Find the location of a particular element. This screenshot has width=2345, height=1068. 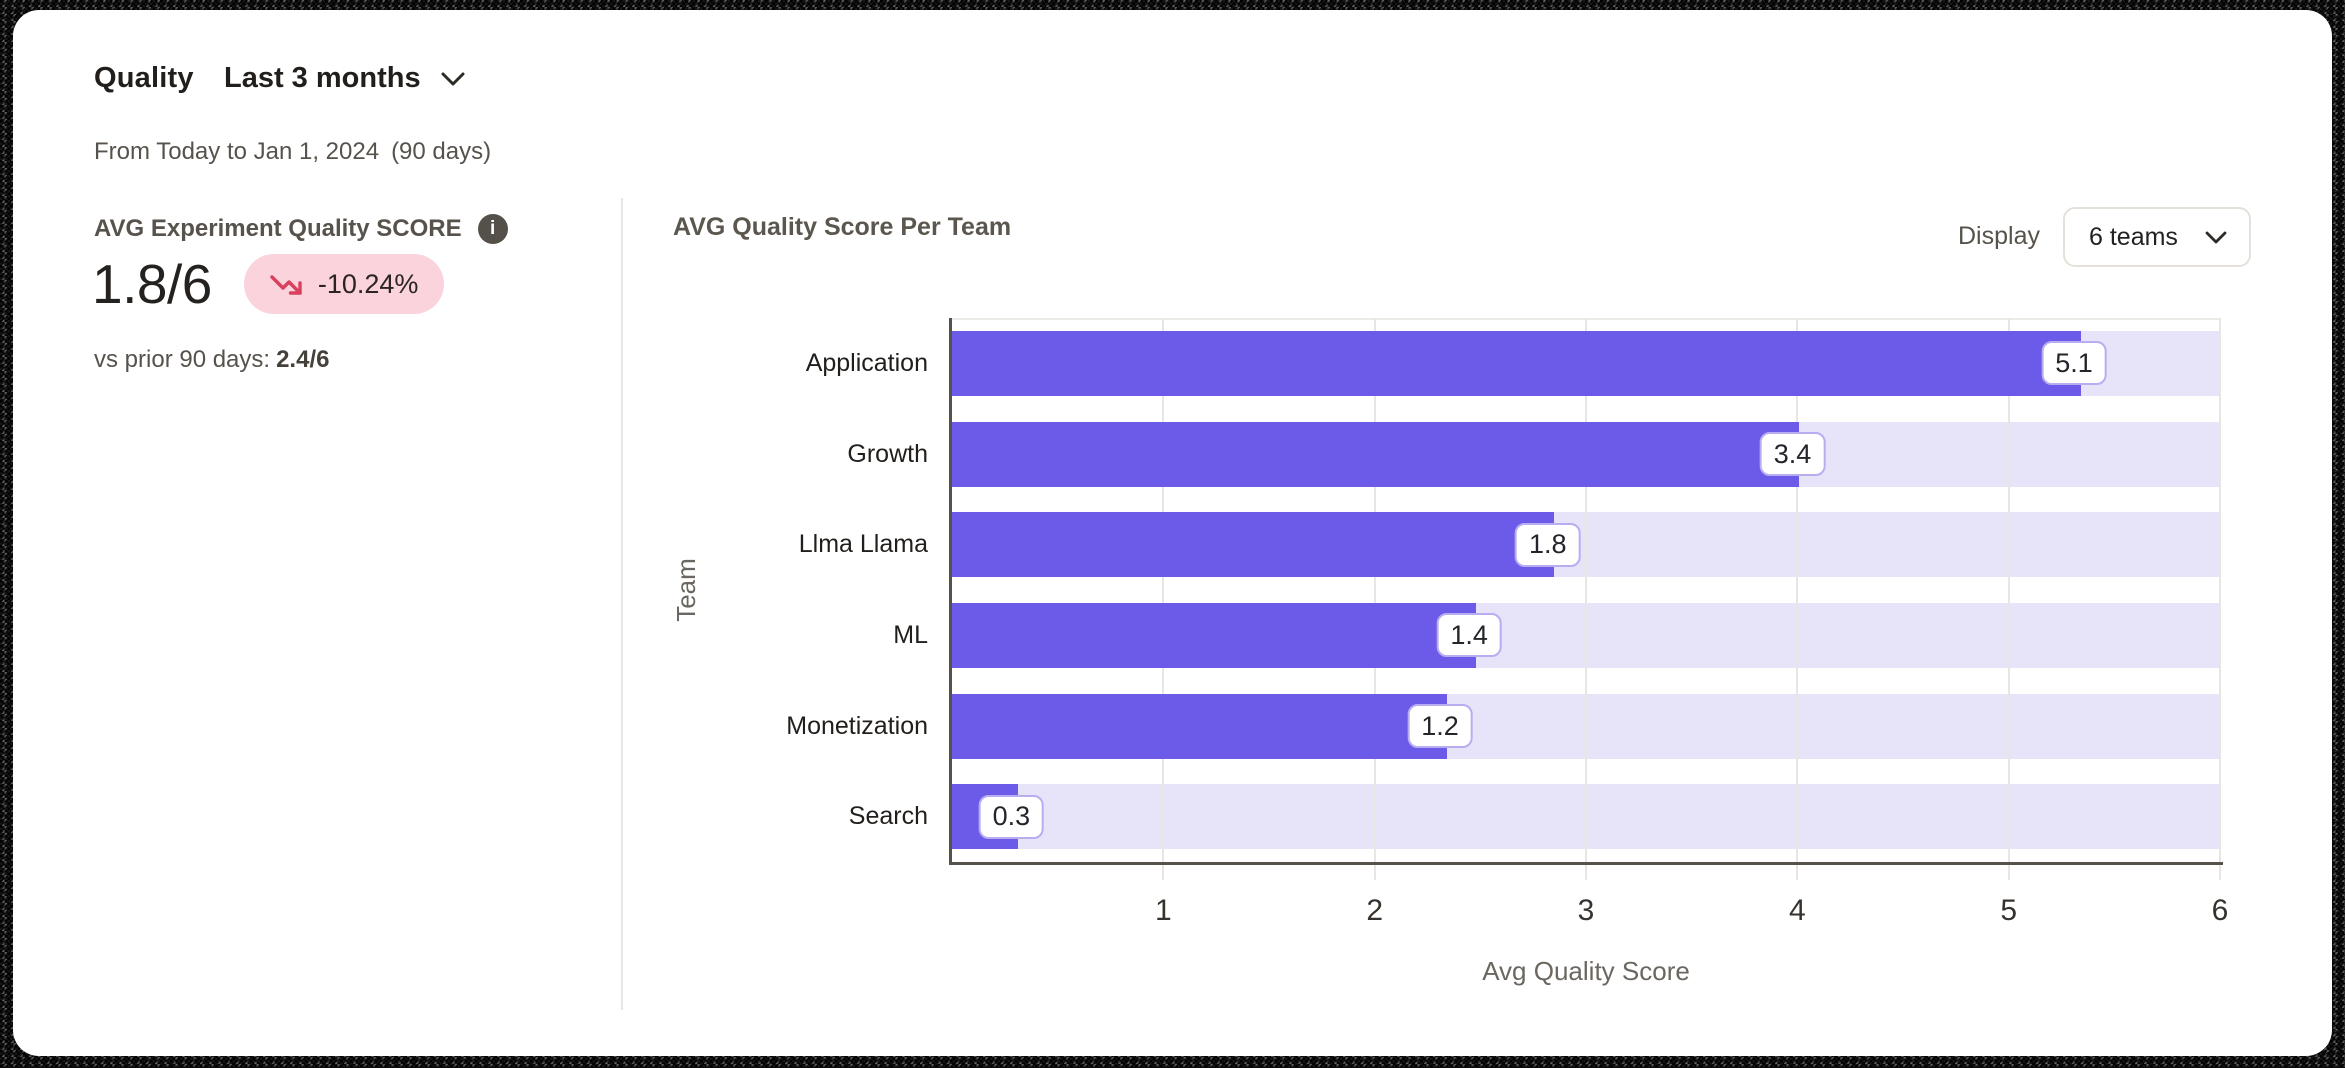

category-label: ML is located at coordinates (910, 634).